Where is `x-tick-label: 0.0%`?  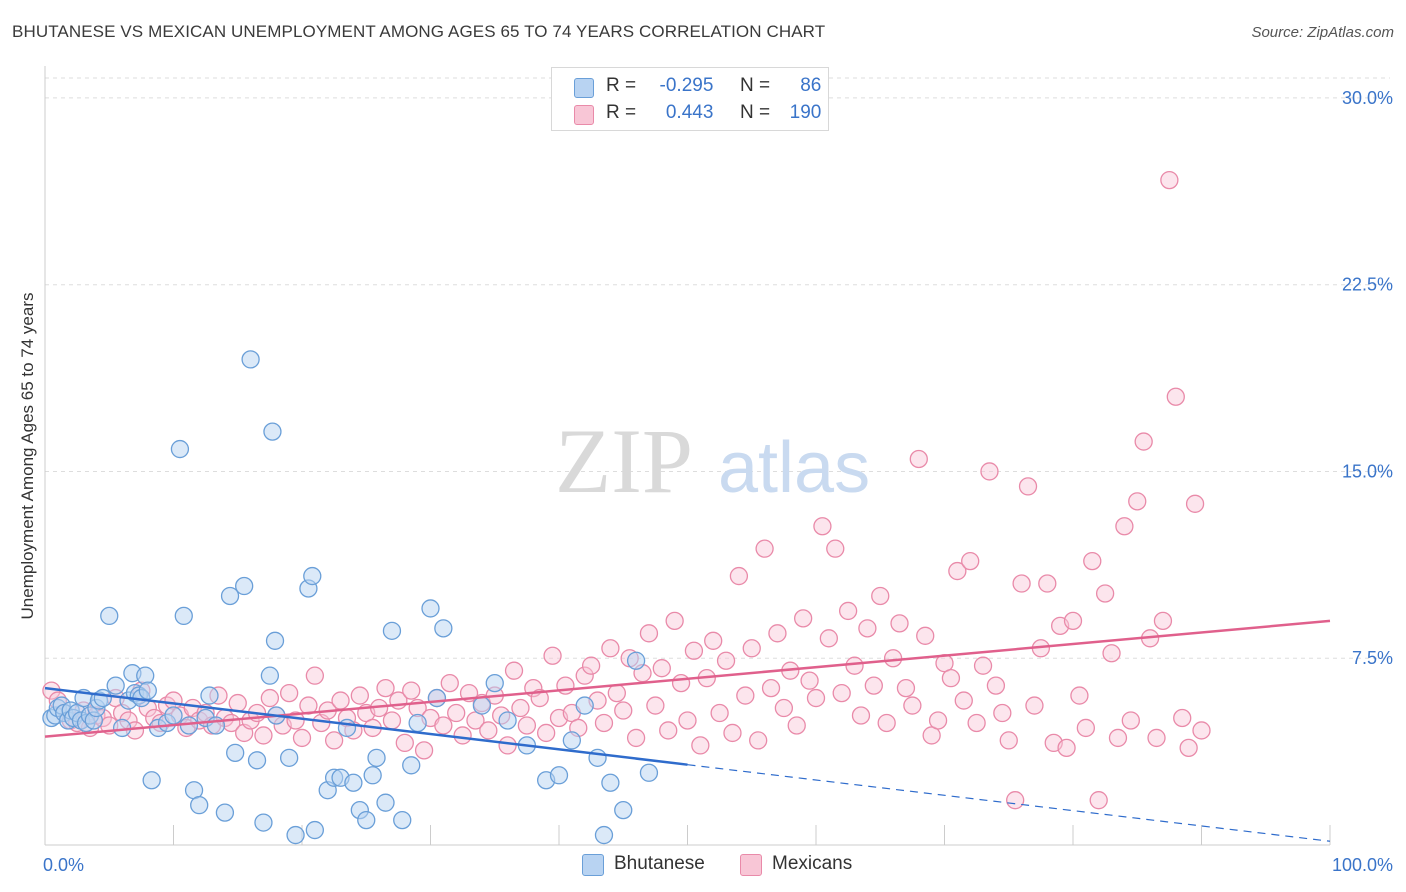
x-tick-label: 0.0% is located at coordinates (63, 865).